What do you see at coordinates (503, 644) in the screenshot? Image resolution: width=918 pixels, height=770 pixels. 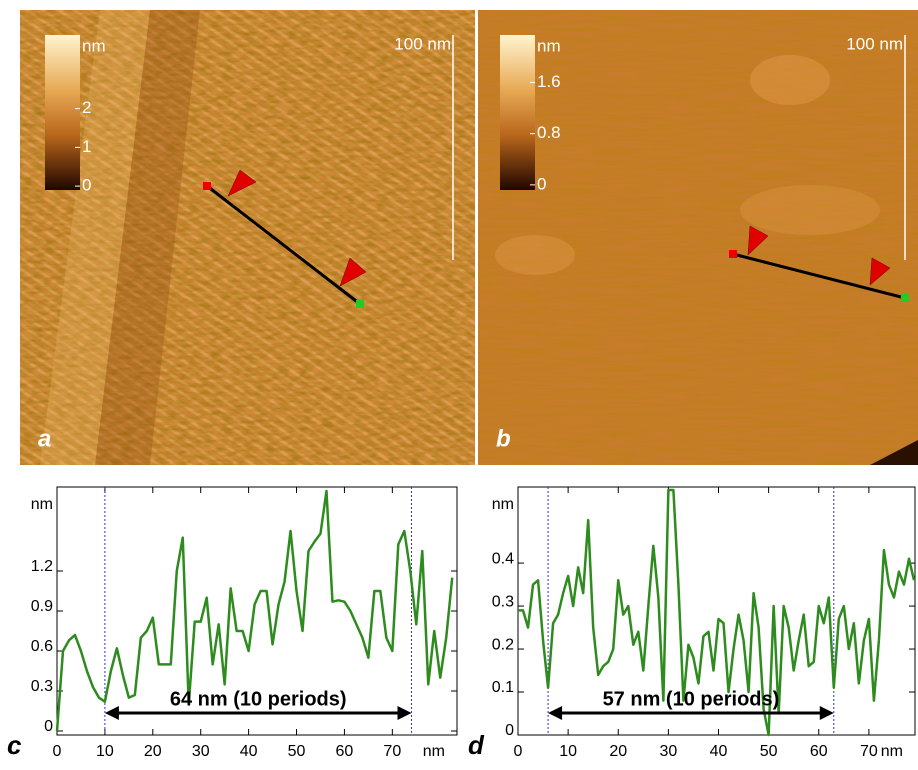 I see `y-tick-label: 0.2` at bounding box center [503, 644].